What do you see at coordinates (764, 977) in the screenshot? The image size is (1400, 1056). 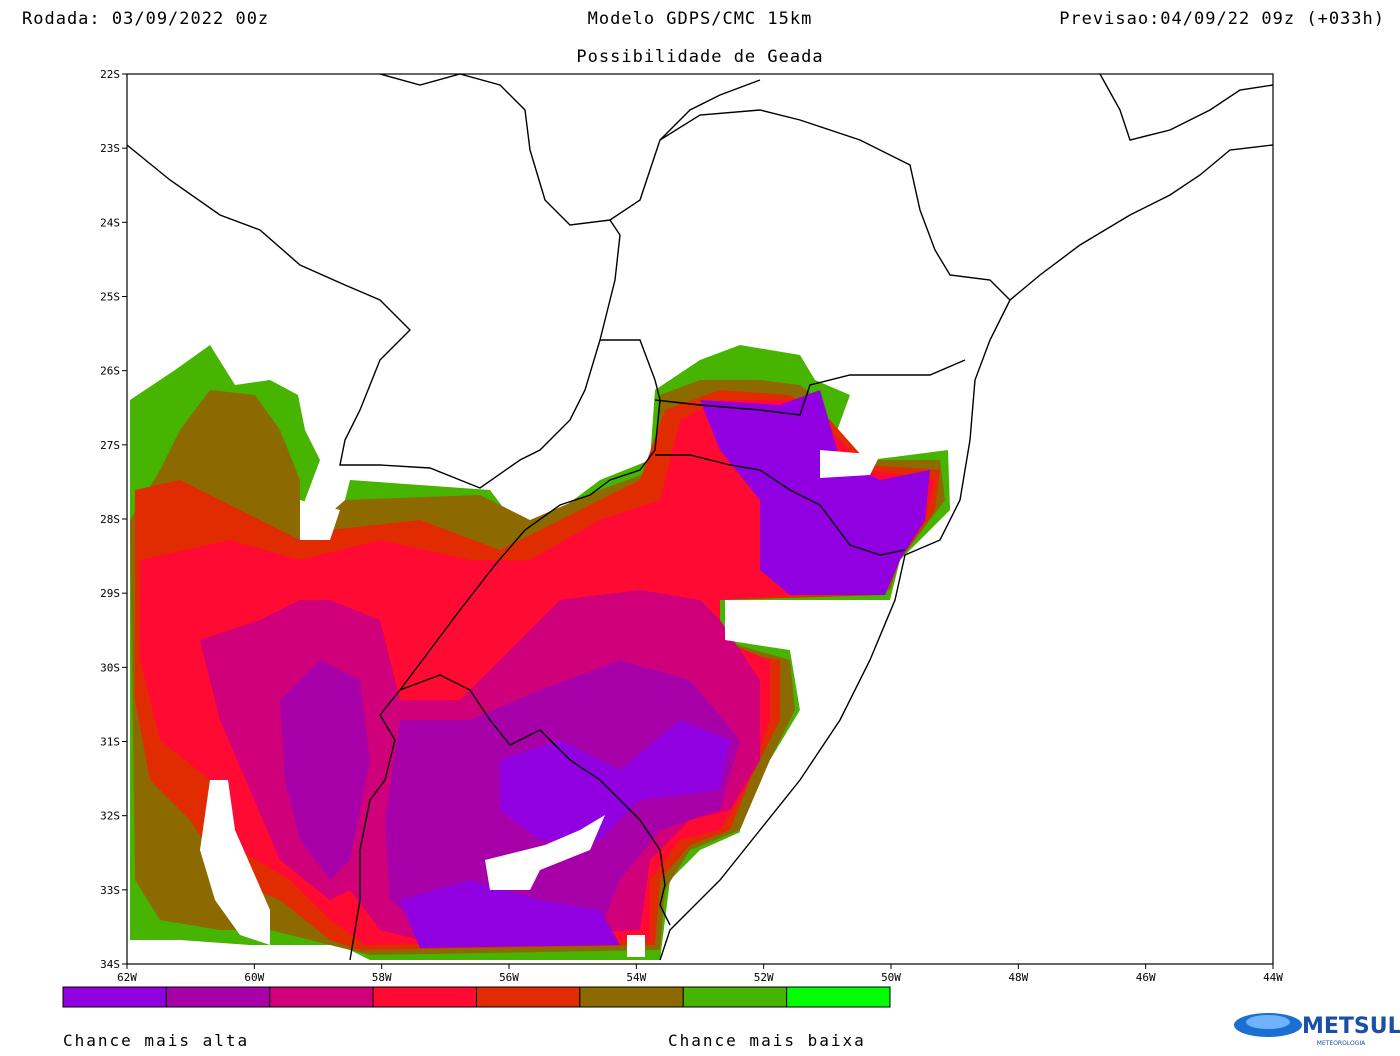 I see `lon-label: 52W` at bounding box center [764, 977].